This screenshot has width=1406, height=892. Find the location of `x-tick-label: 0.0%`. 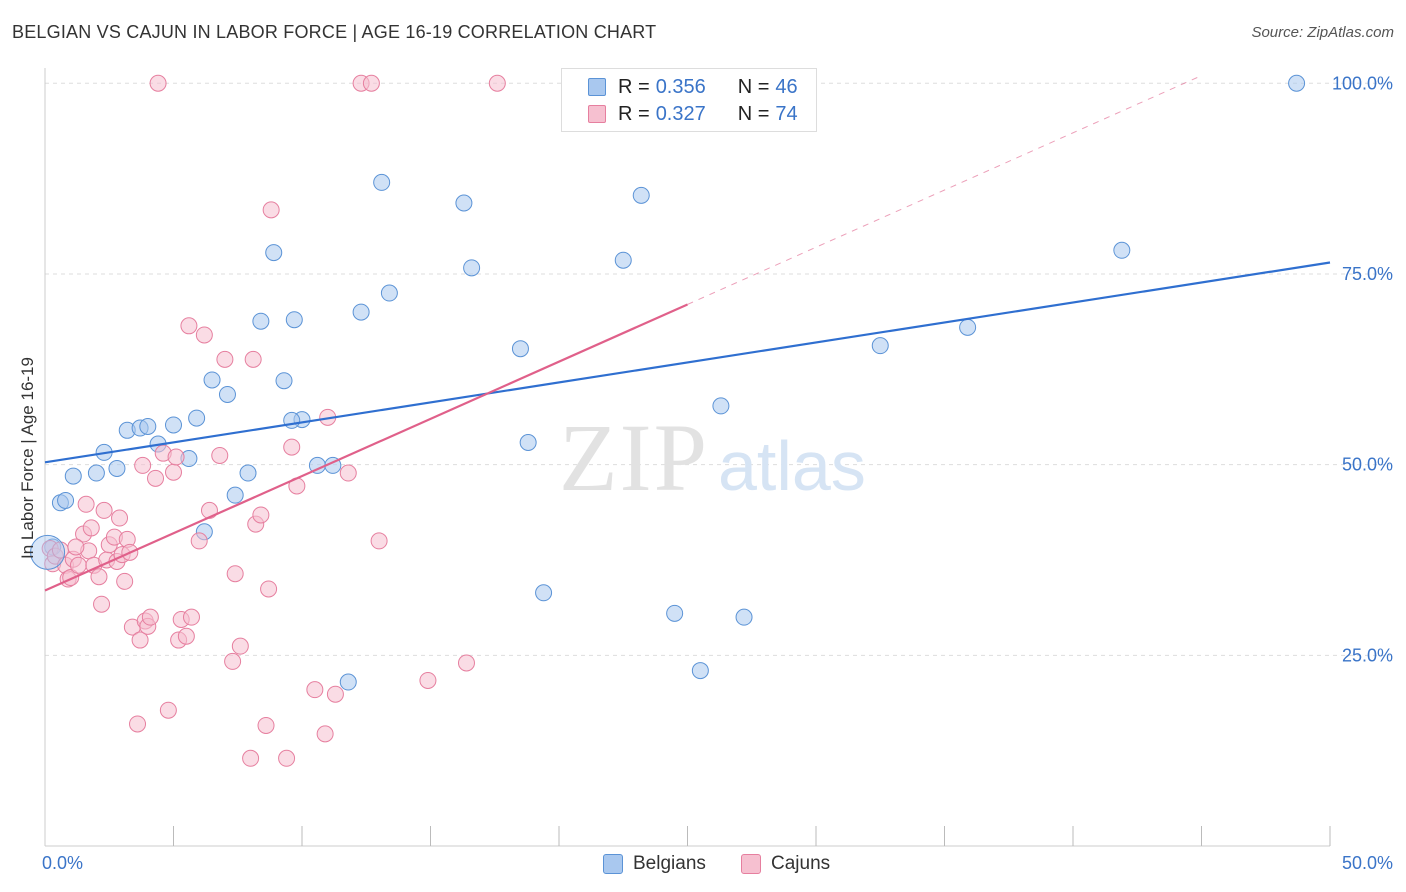

x-tick-label: 0.0% is located at coordinates (62, 863).